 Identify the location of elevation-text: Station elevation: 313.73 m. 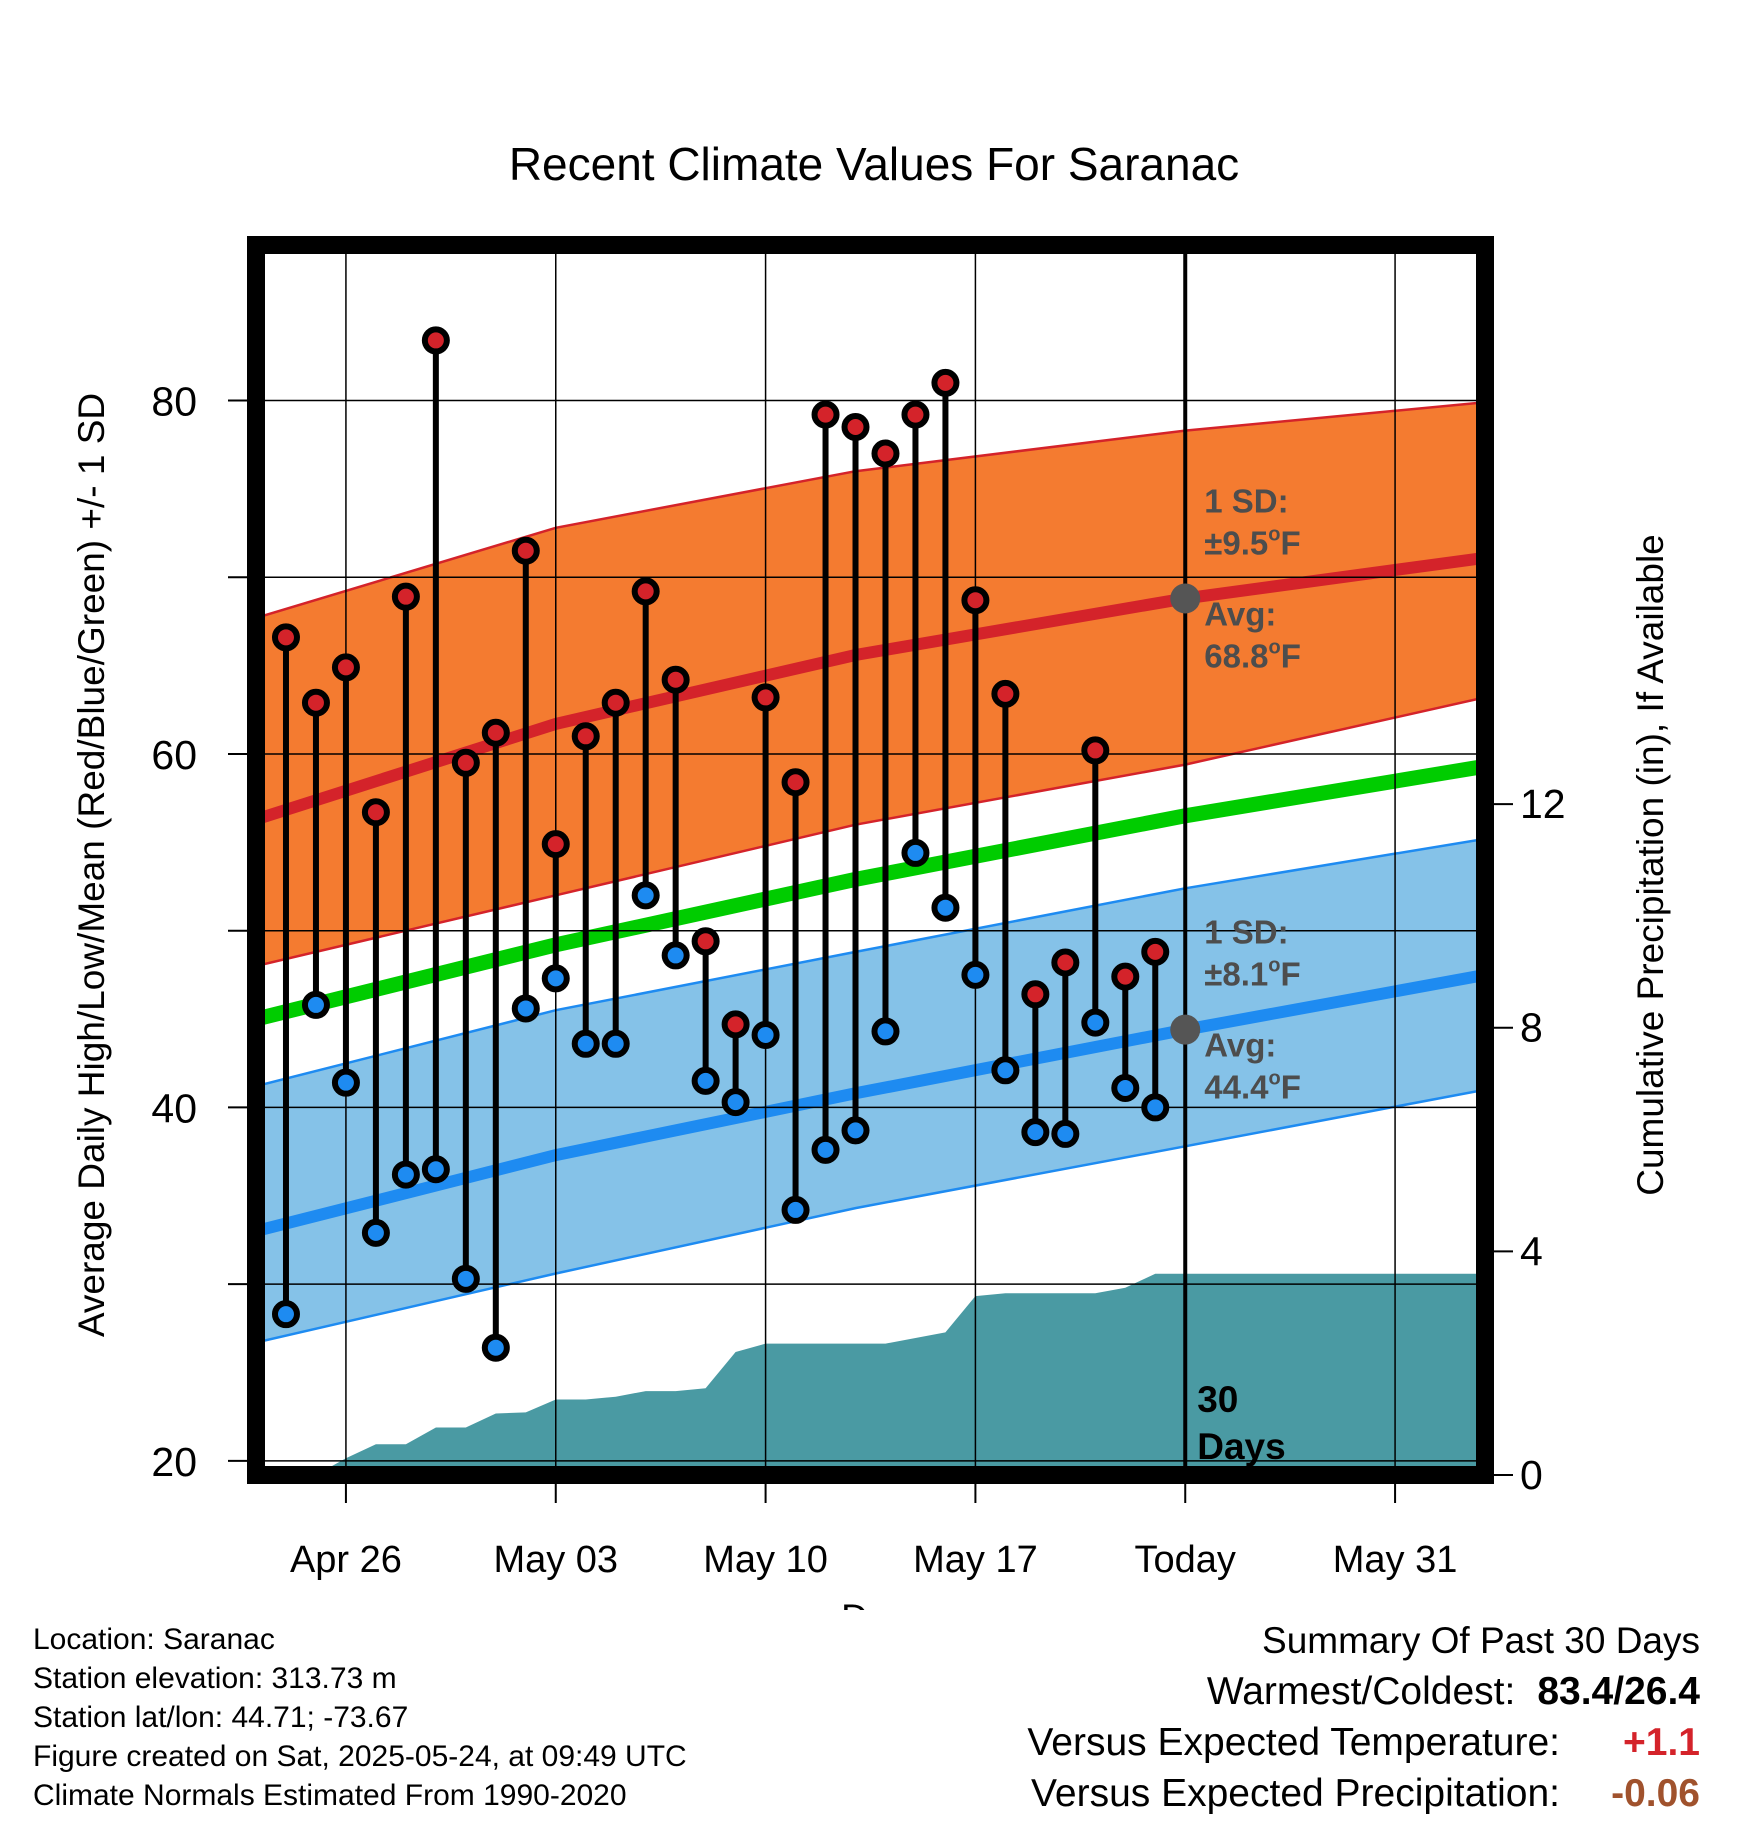
(215, 1678).